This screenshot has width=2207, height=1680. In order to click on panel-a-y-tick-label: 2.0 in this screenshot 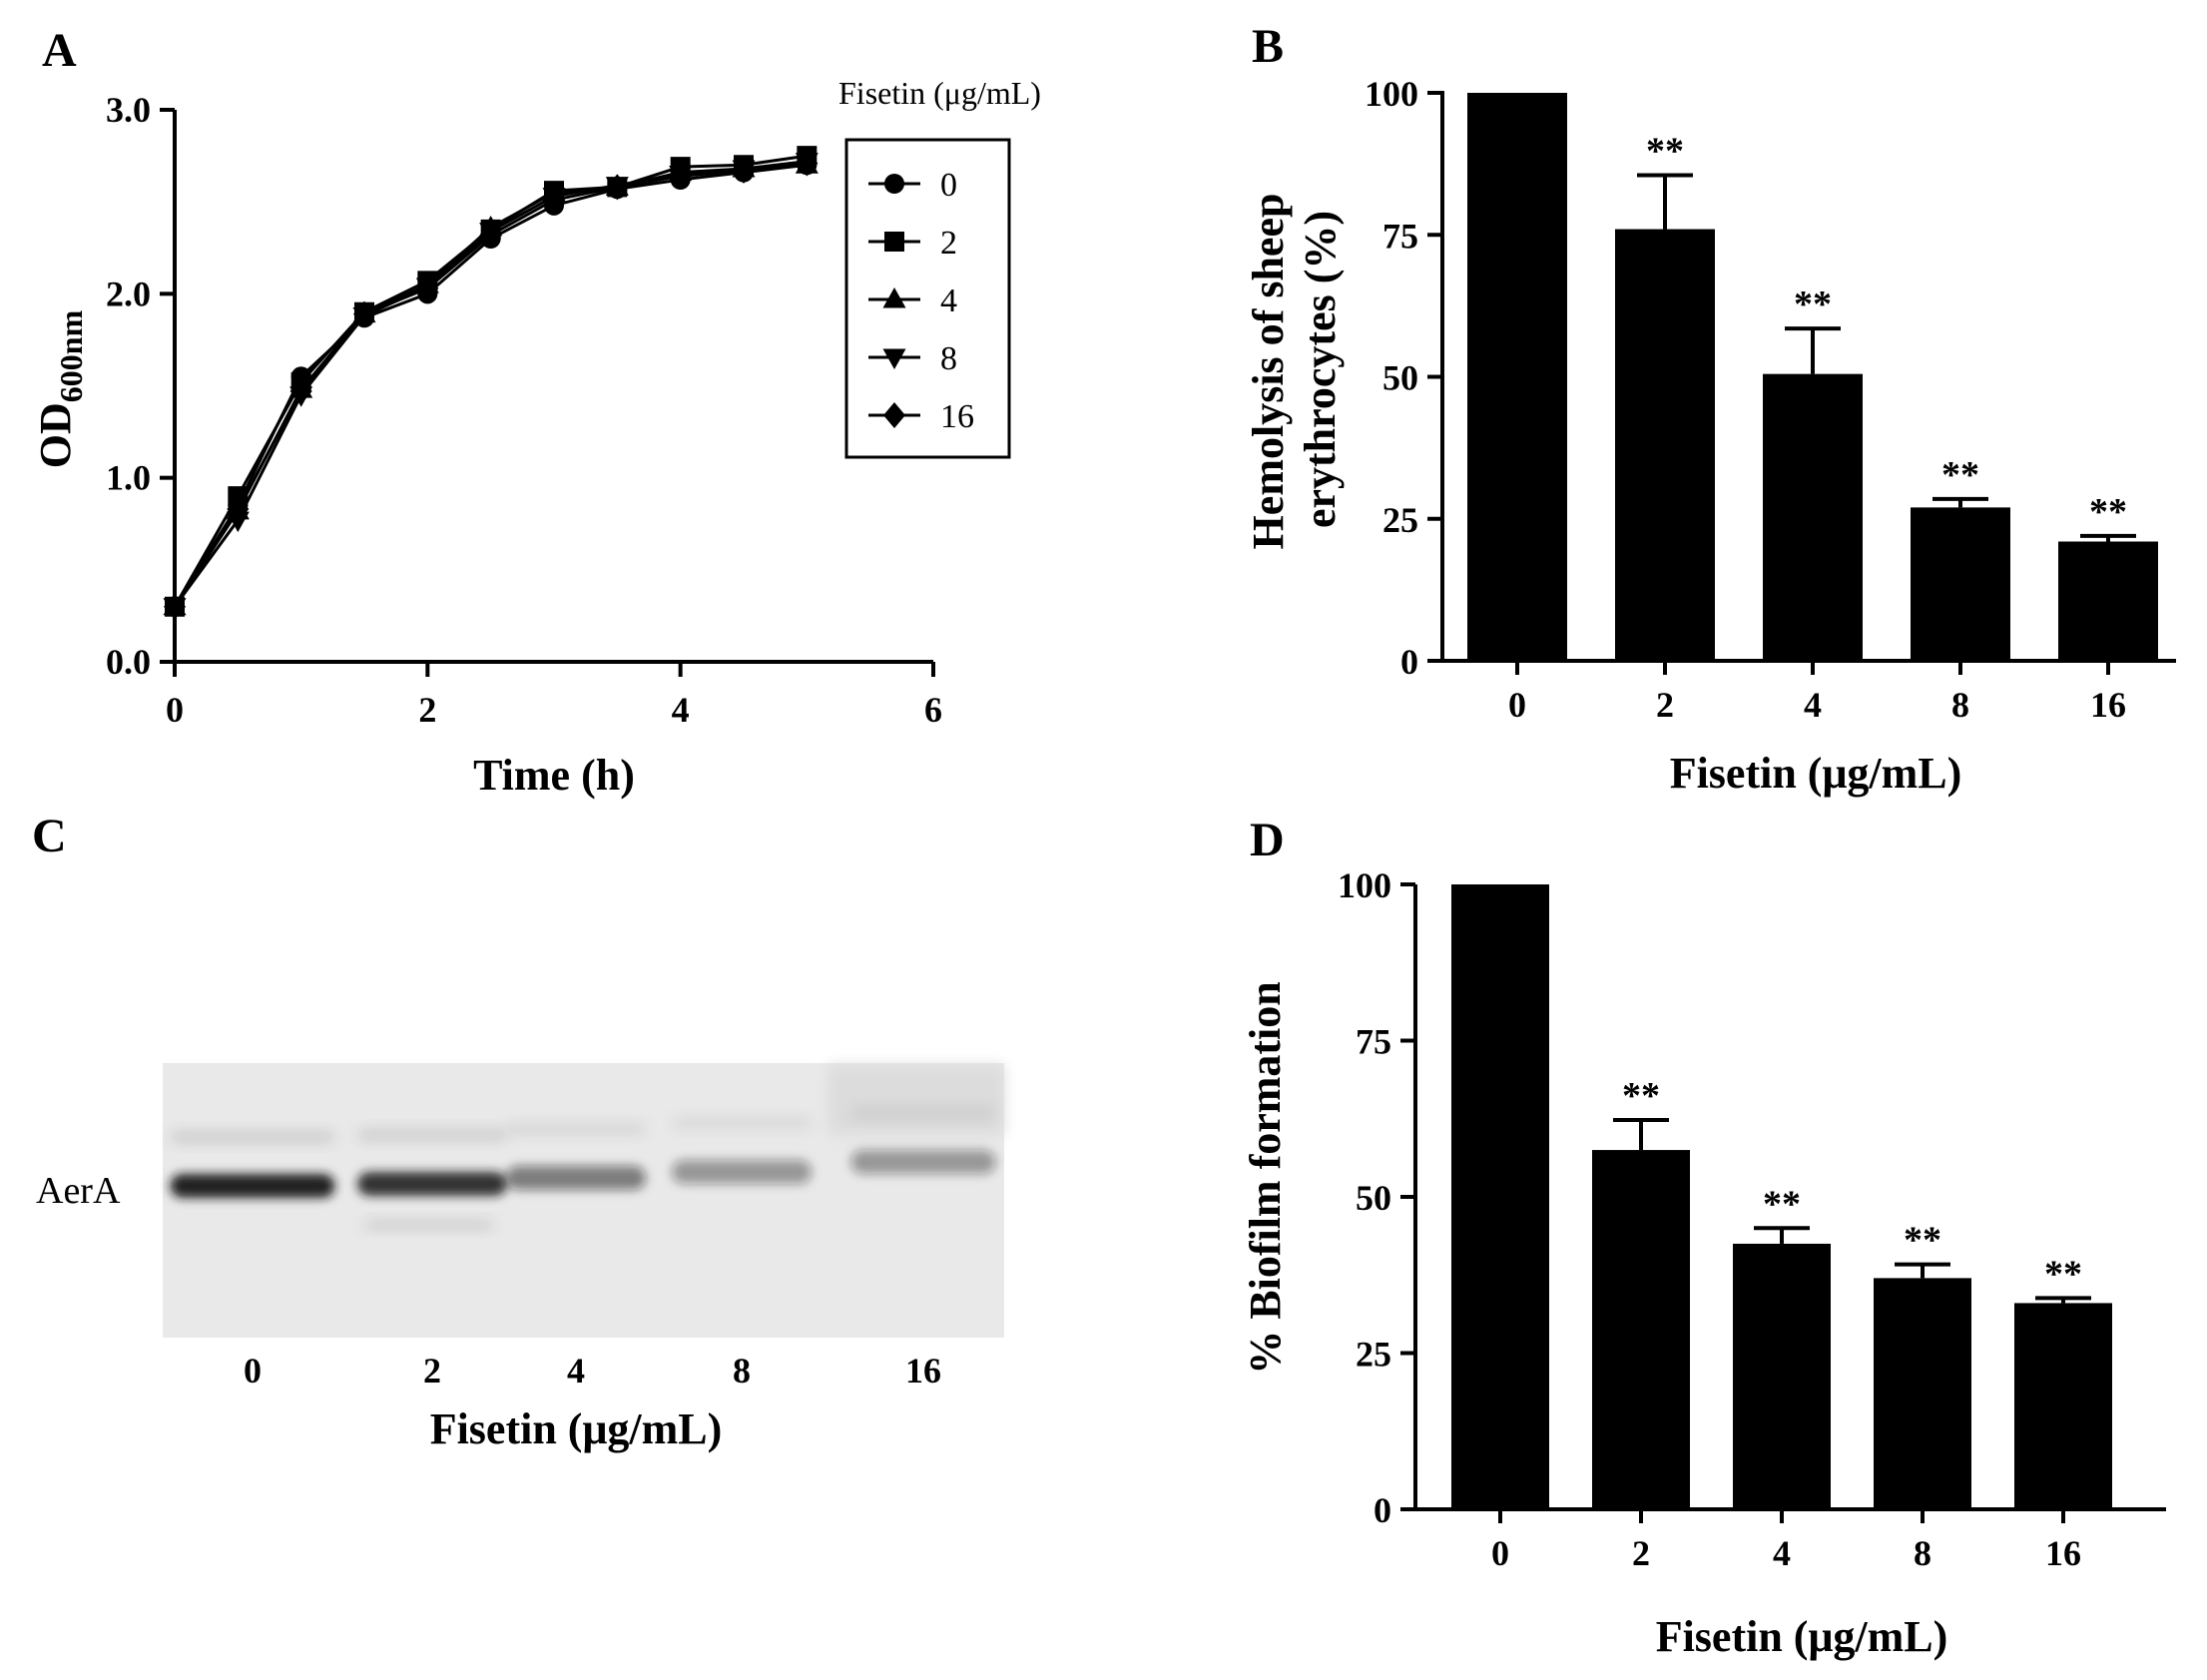, I will do `click(129, 293)`.